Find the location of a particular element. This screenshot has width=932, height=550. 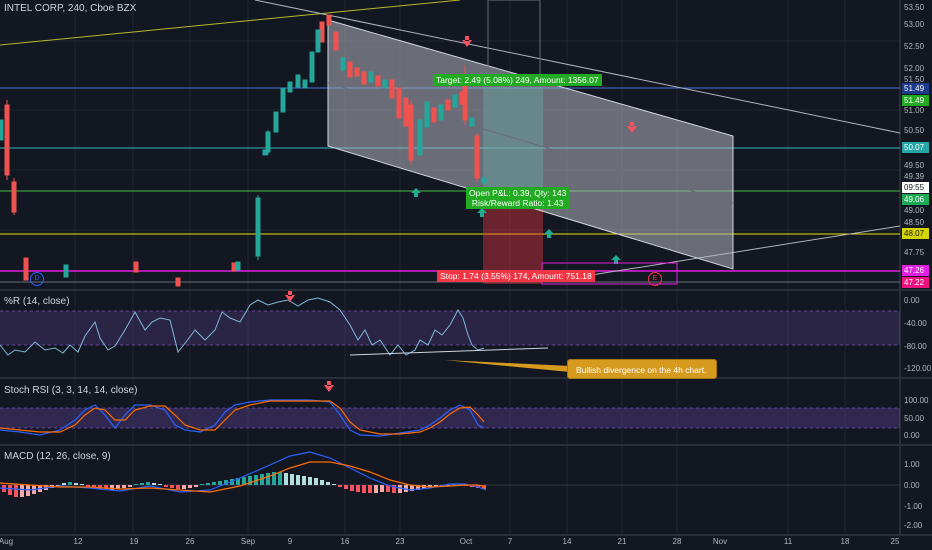

time-tick: 11 is located at coordinates (788, 541).